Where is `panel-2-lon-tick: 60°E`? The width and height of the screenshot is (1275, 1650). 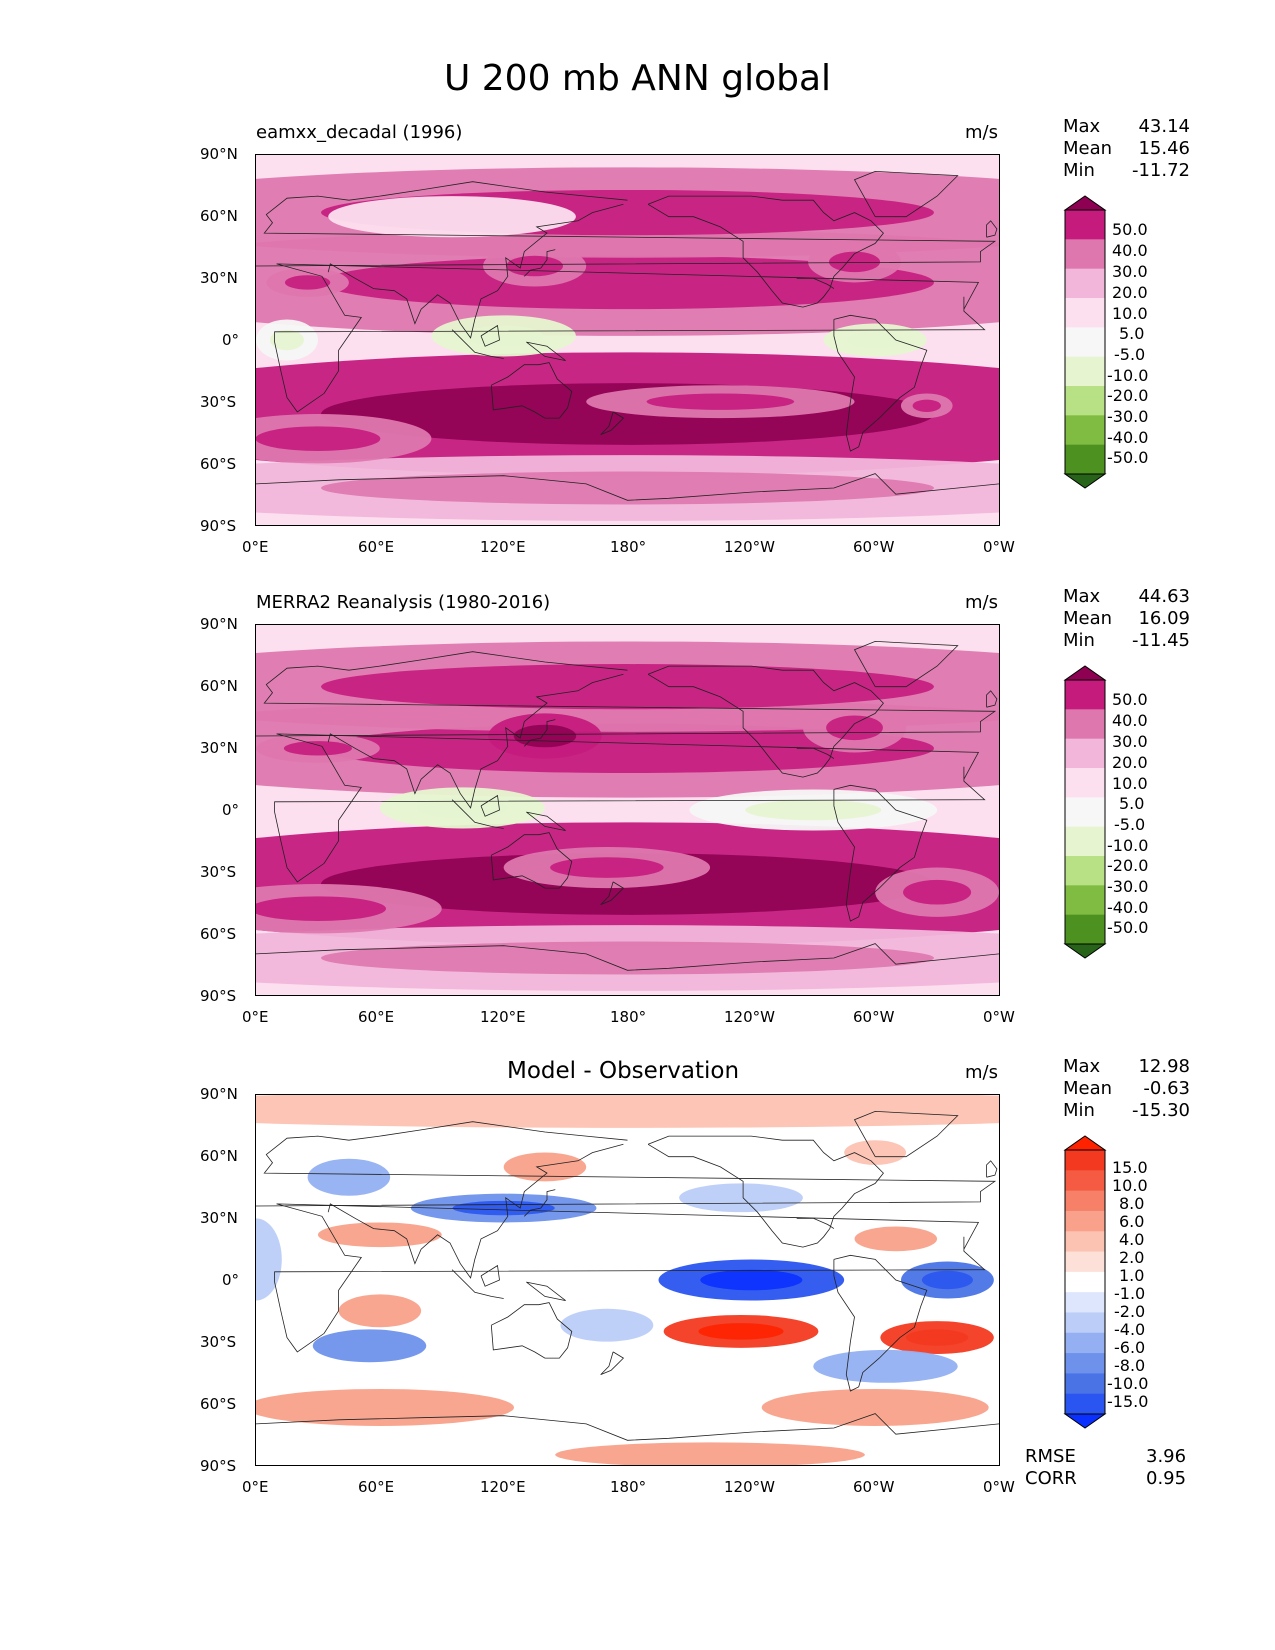
panel-2-lon-tick: 60°E is located at coordinates (376, 1017).